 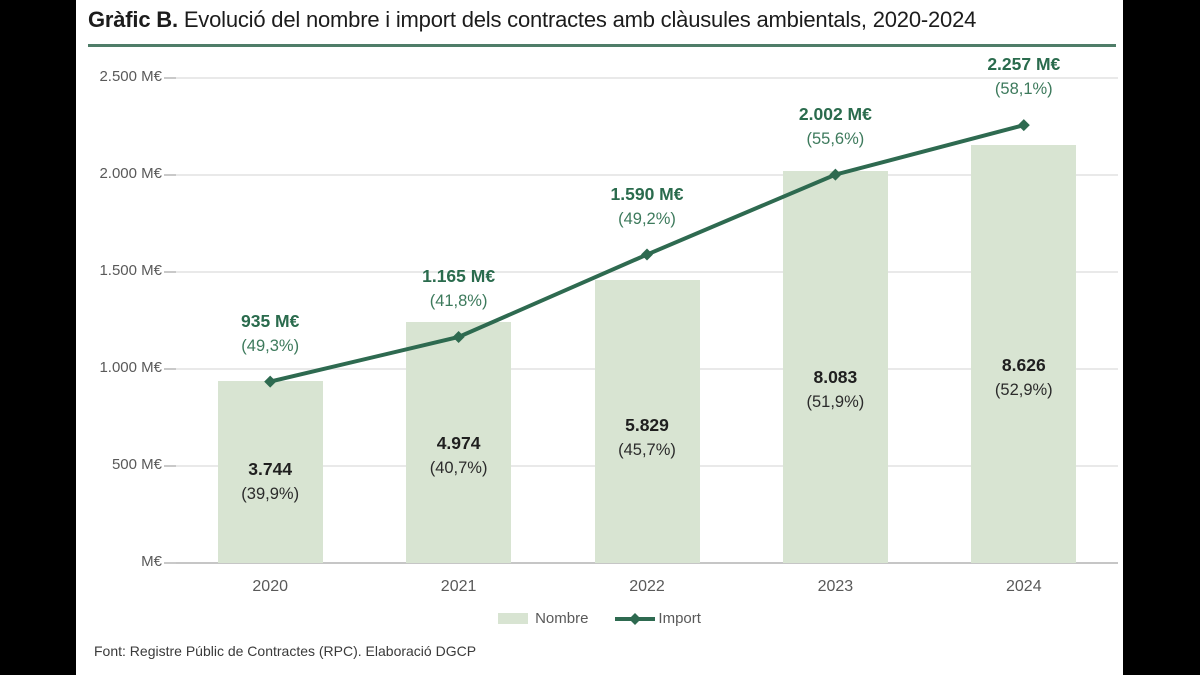 What do you see at coordinates (270, 345) in the screenshot?
I see `import-pct: (49,3%)` at bounding box center [270, 345].